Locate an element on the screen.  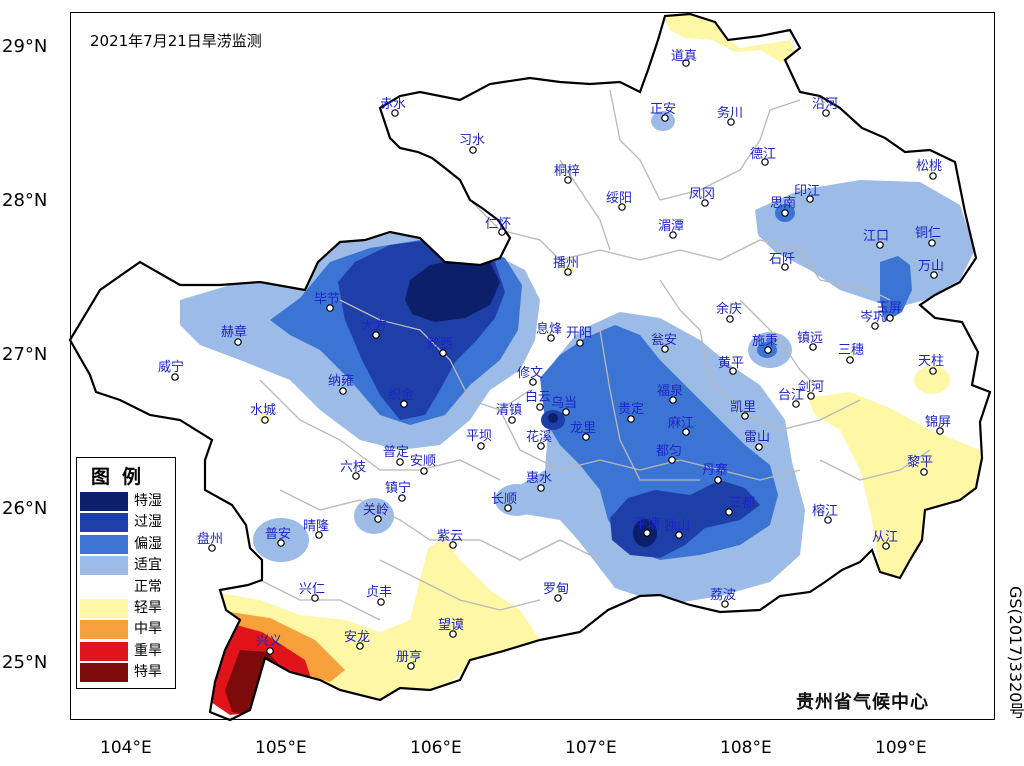
station-label: 德江 is located at coordinates (763, 154).